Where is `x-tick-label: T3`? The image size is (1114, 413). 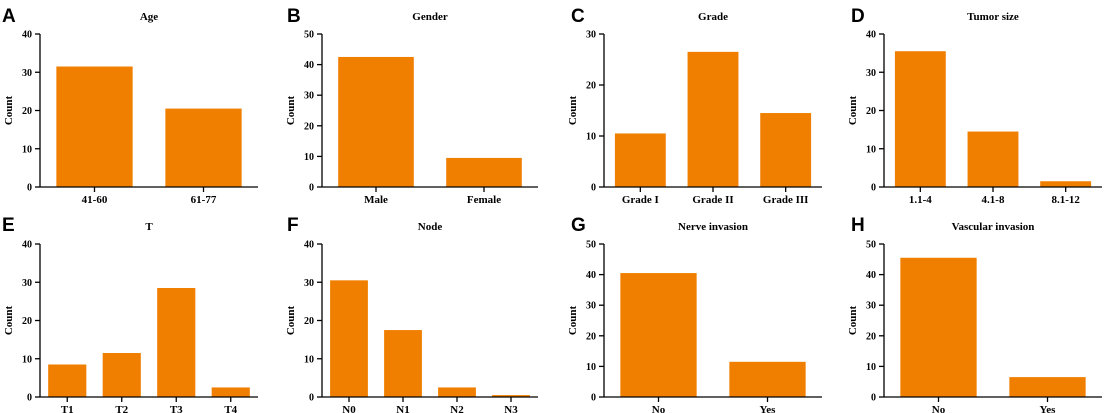 x-tick-label: T3 is located at coordinates (176, 408).